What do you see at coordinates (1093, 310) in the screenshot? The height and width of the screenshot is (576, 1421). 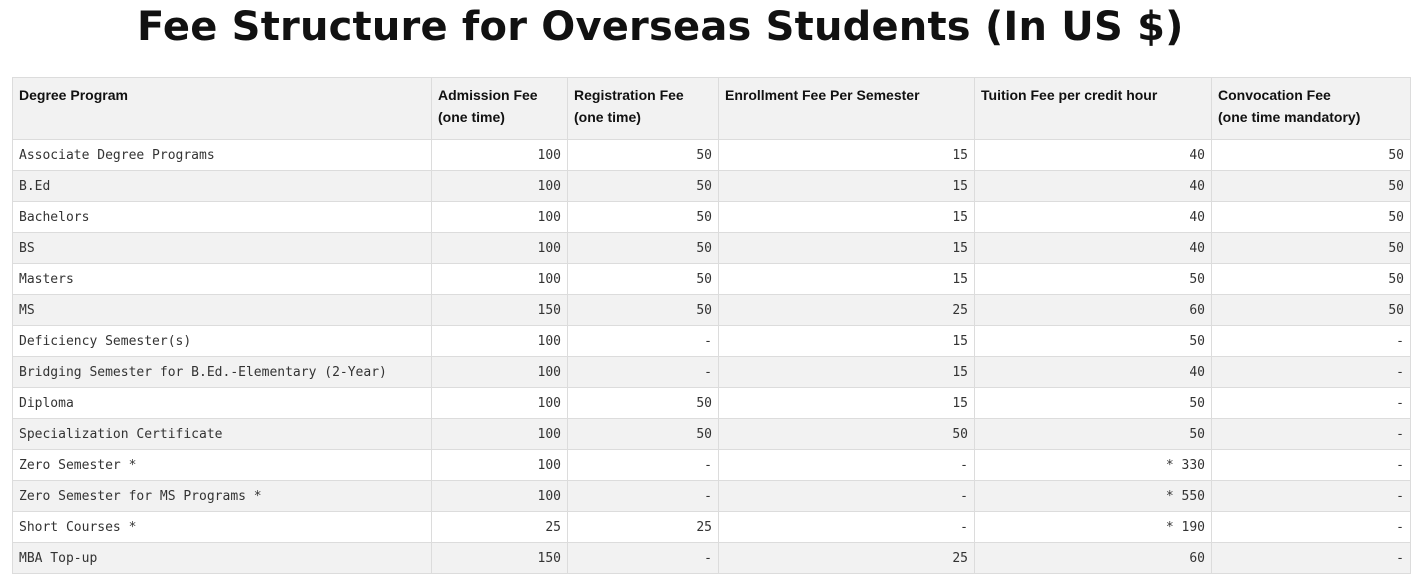 I see `fee-cell: 60` at bounding box center [1093, 310].